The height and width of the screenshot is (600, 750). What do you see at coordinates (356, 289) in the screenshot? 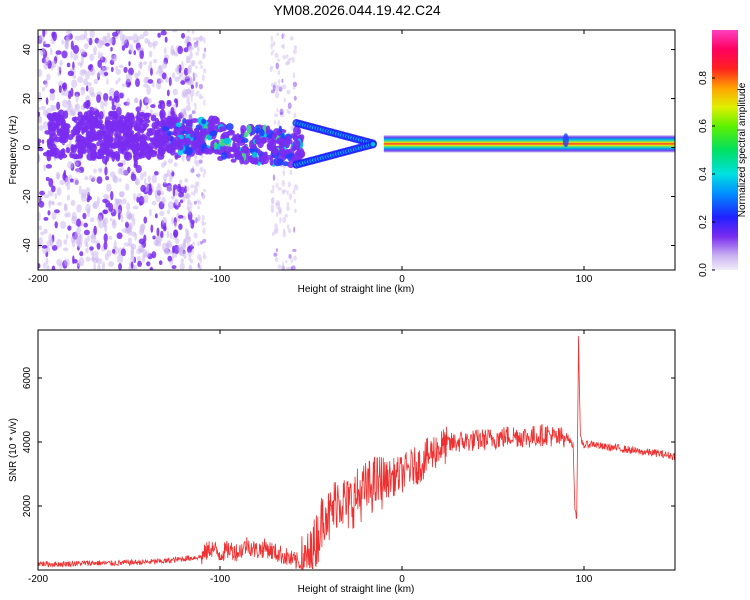
I see `spectrogram-x-label: Height of straight line (km)` at bounding box center [356, 289].